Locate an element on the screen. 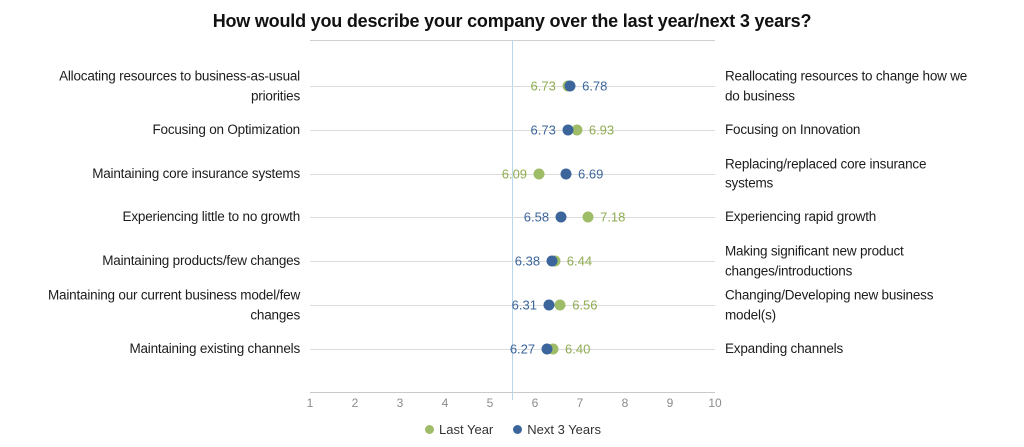  x-axis-tick: 5 is located at coordinates (490, 403).